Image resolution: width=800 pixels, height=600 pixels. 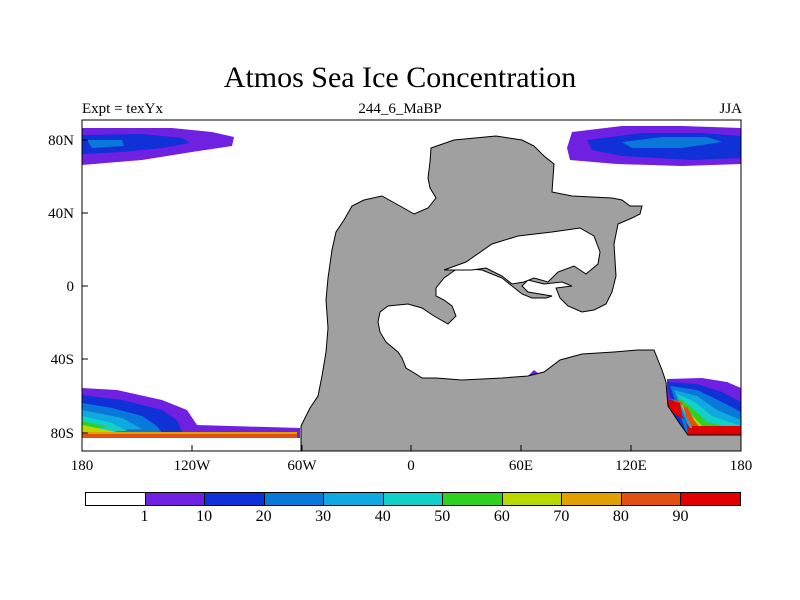 I want to click on period-label: 244_6_MaBP, so click(x=400, y=109).